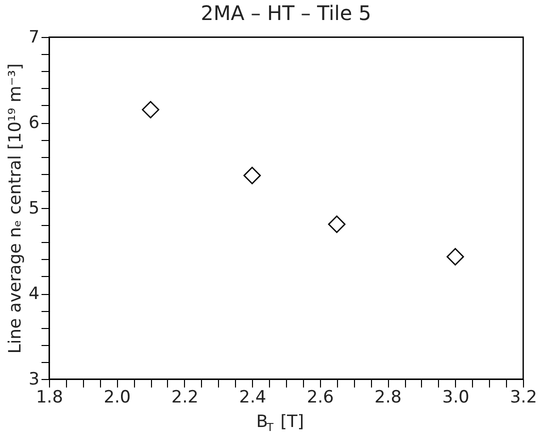 The width and height of the screenshot is (558, 443). What do you see at coordinates (320, 398) in the screenshot?
I see `x-tick-label: 2.6` at bounding box center [320, 398].